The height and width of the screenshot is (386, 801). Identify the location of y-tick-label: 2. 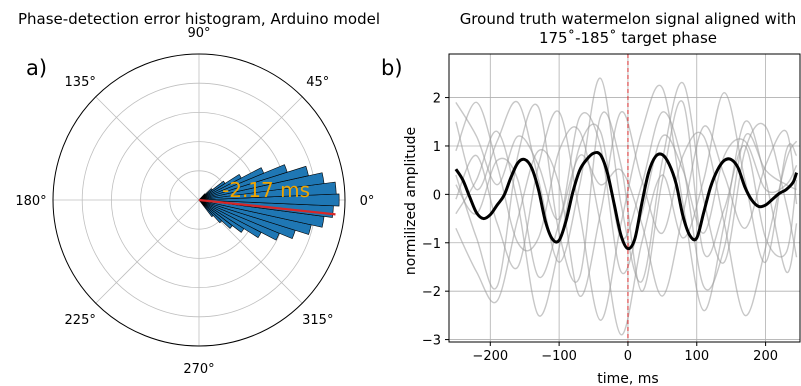
(437, 99).